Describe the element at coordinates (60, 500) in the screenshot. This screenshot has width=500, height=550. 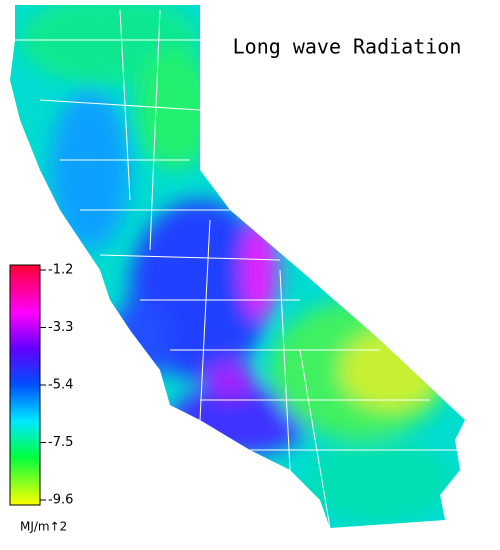
I see `colorbar-tick-label: -9.6` at that location.